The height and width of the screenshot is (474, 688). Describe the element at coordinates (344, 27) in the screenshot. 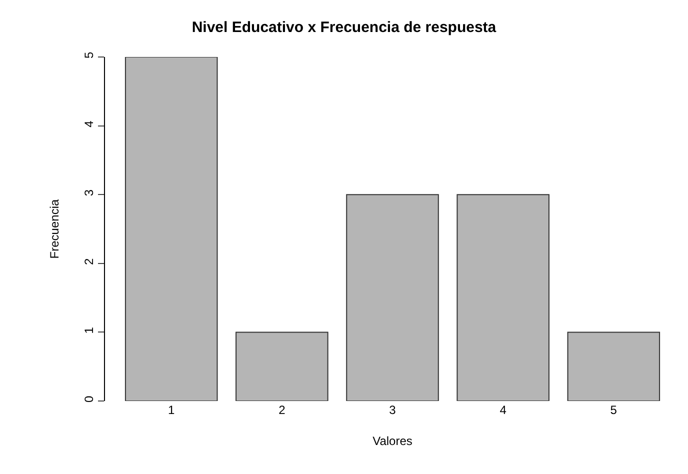

I see `chart-title: Nivel Educativo x Frecuencia de respuesta` at that location.